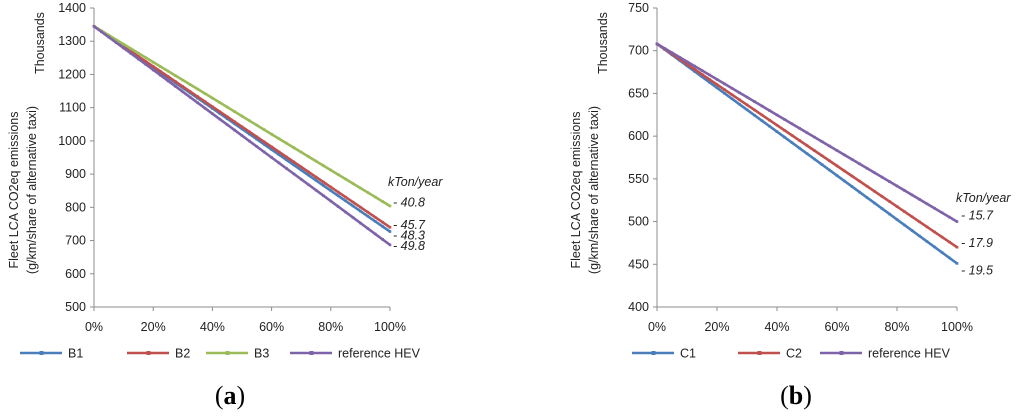 Image resolution: width=1024 pixels, height=416 pixels. What do you see at coordinates (983, 198) in the screenshot?
I see `panel-b-annotation-title: kTon/year` at bounding box center [983, 198].